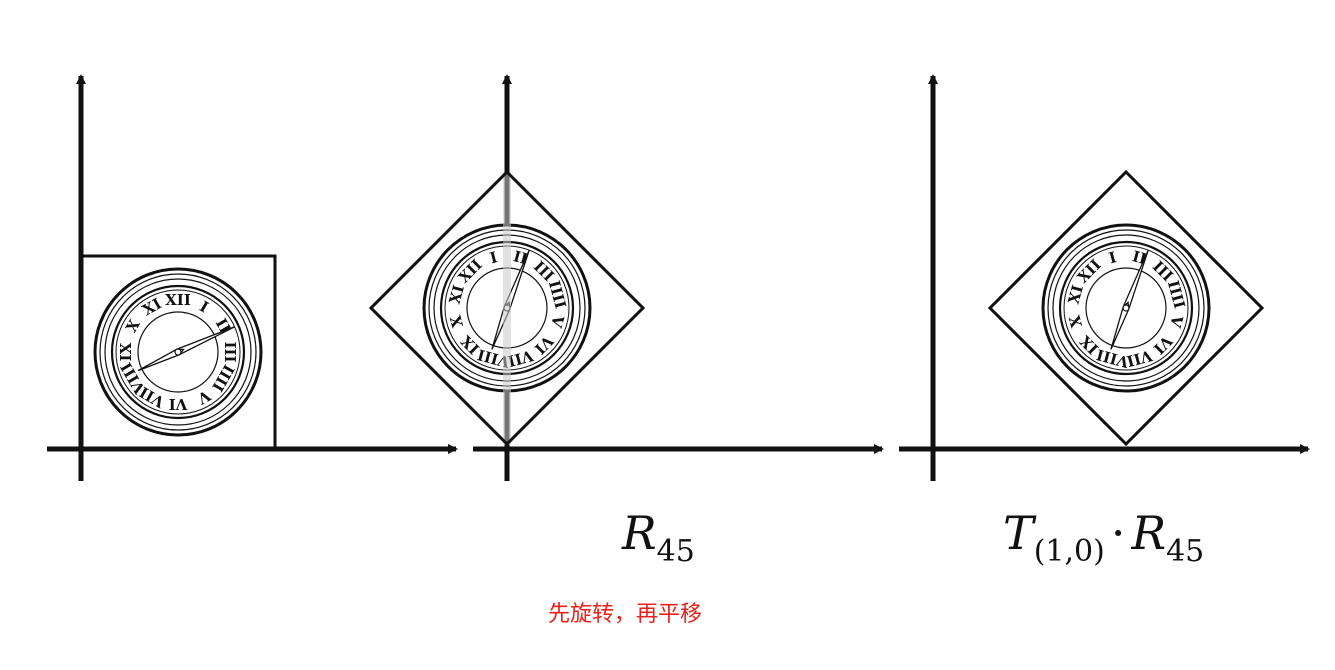  I want to click on guide-band, so click(507, 308).